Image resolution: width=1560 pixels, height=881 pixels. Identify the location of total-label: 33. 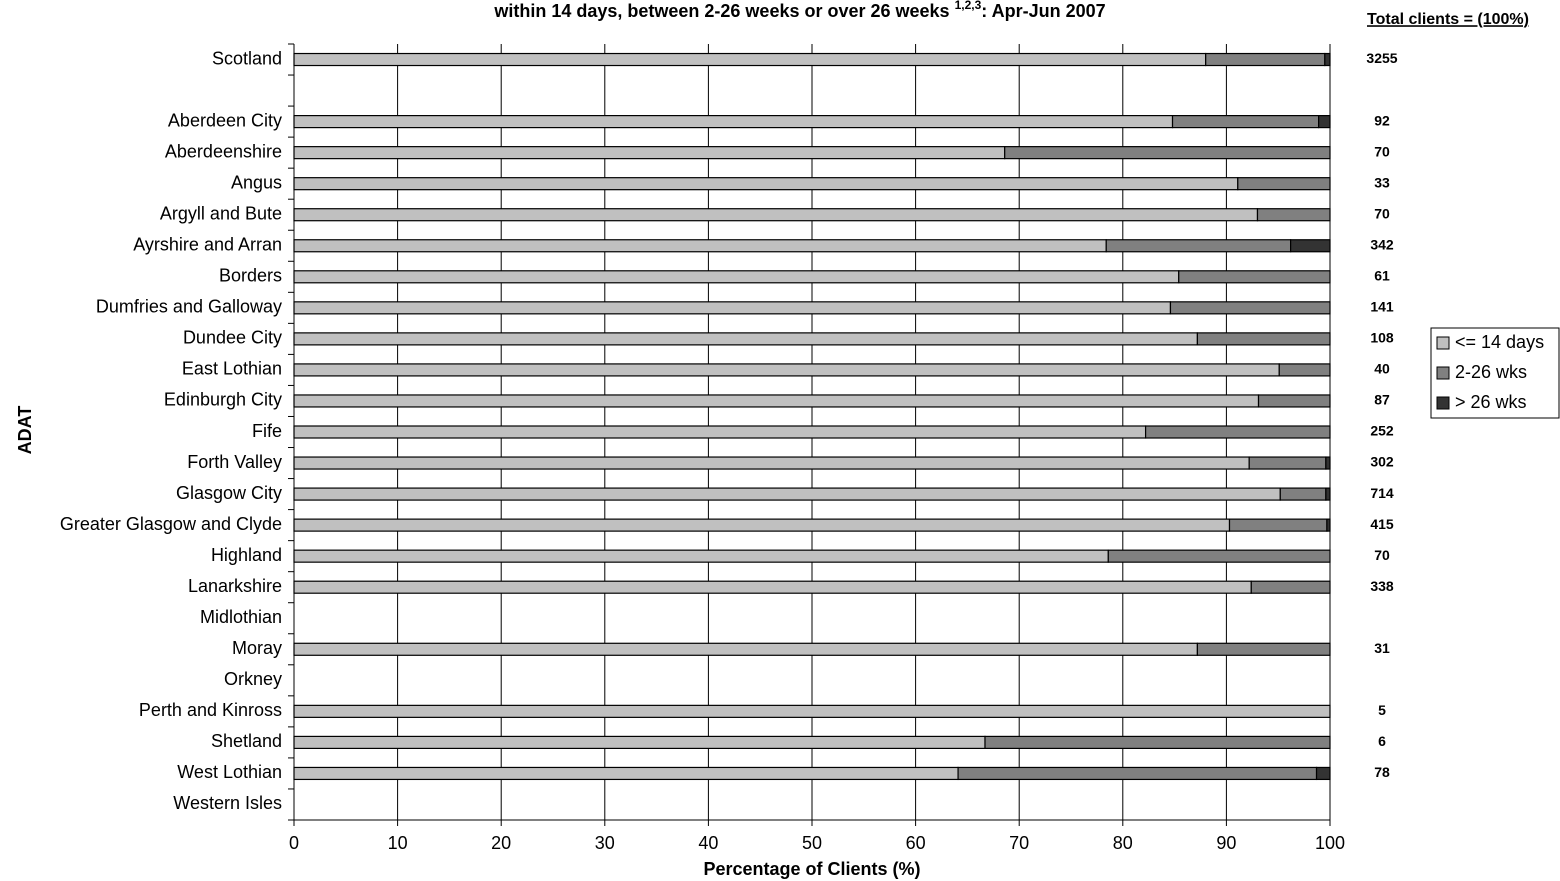
(1382, 182).